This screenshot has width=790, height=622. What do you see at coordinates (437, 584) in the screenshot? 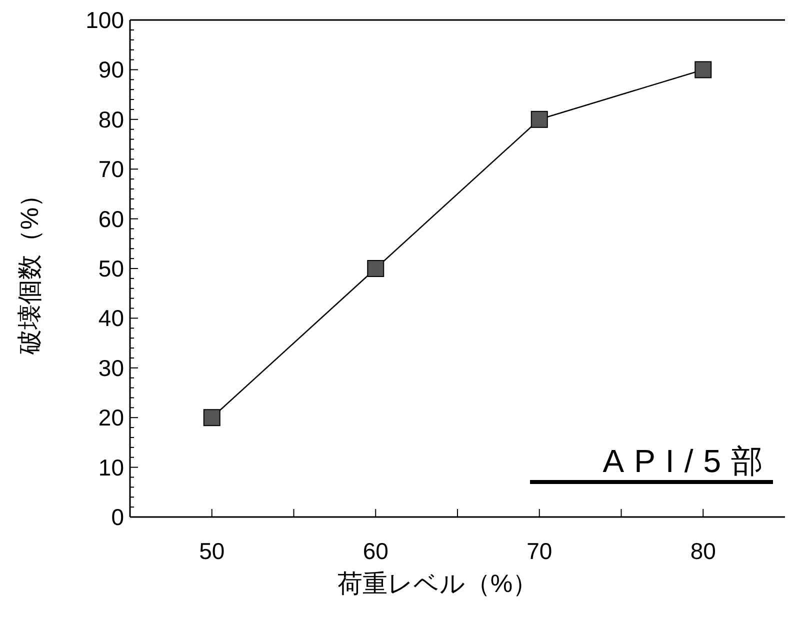
I see `x-axis-title: 荷重レベル（%）` at bounding box center [437, 584].